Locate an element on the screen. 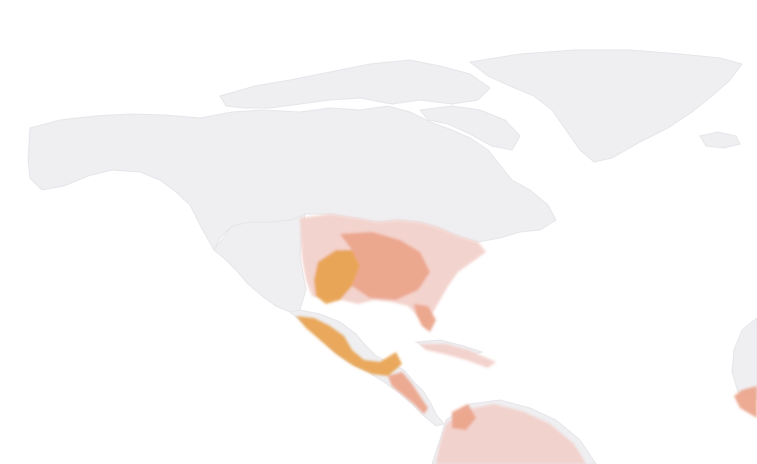 Image resolution: width=757 pixels, height=464 pixels. region-western-us is located at coordinates (260, 263).